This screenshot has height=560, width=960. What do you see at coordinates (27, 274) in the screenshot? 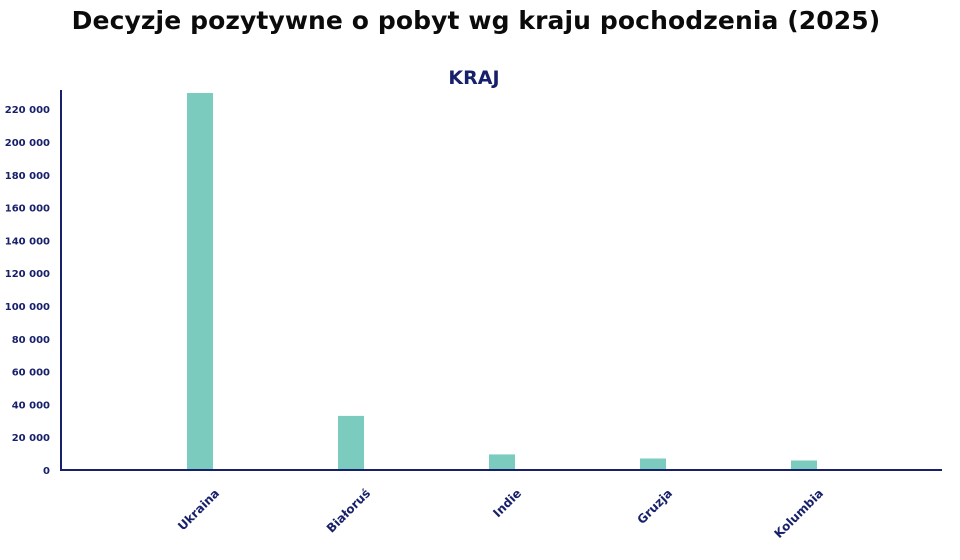
I see `y-tick-label: 120 000` at bounding box center [27, 274].